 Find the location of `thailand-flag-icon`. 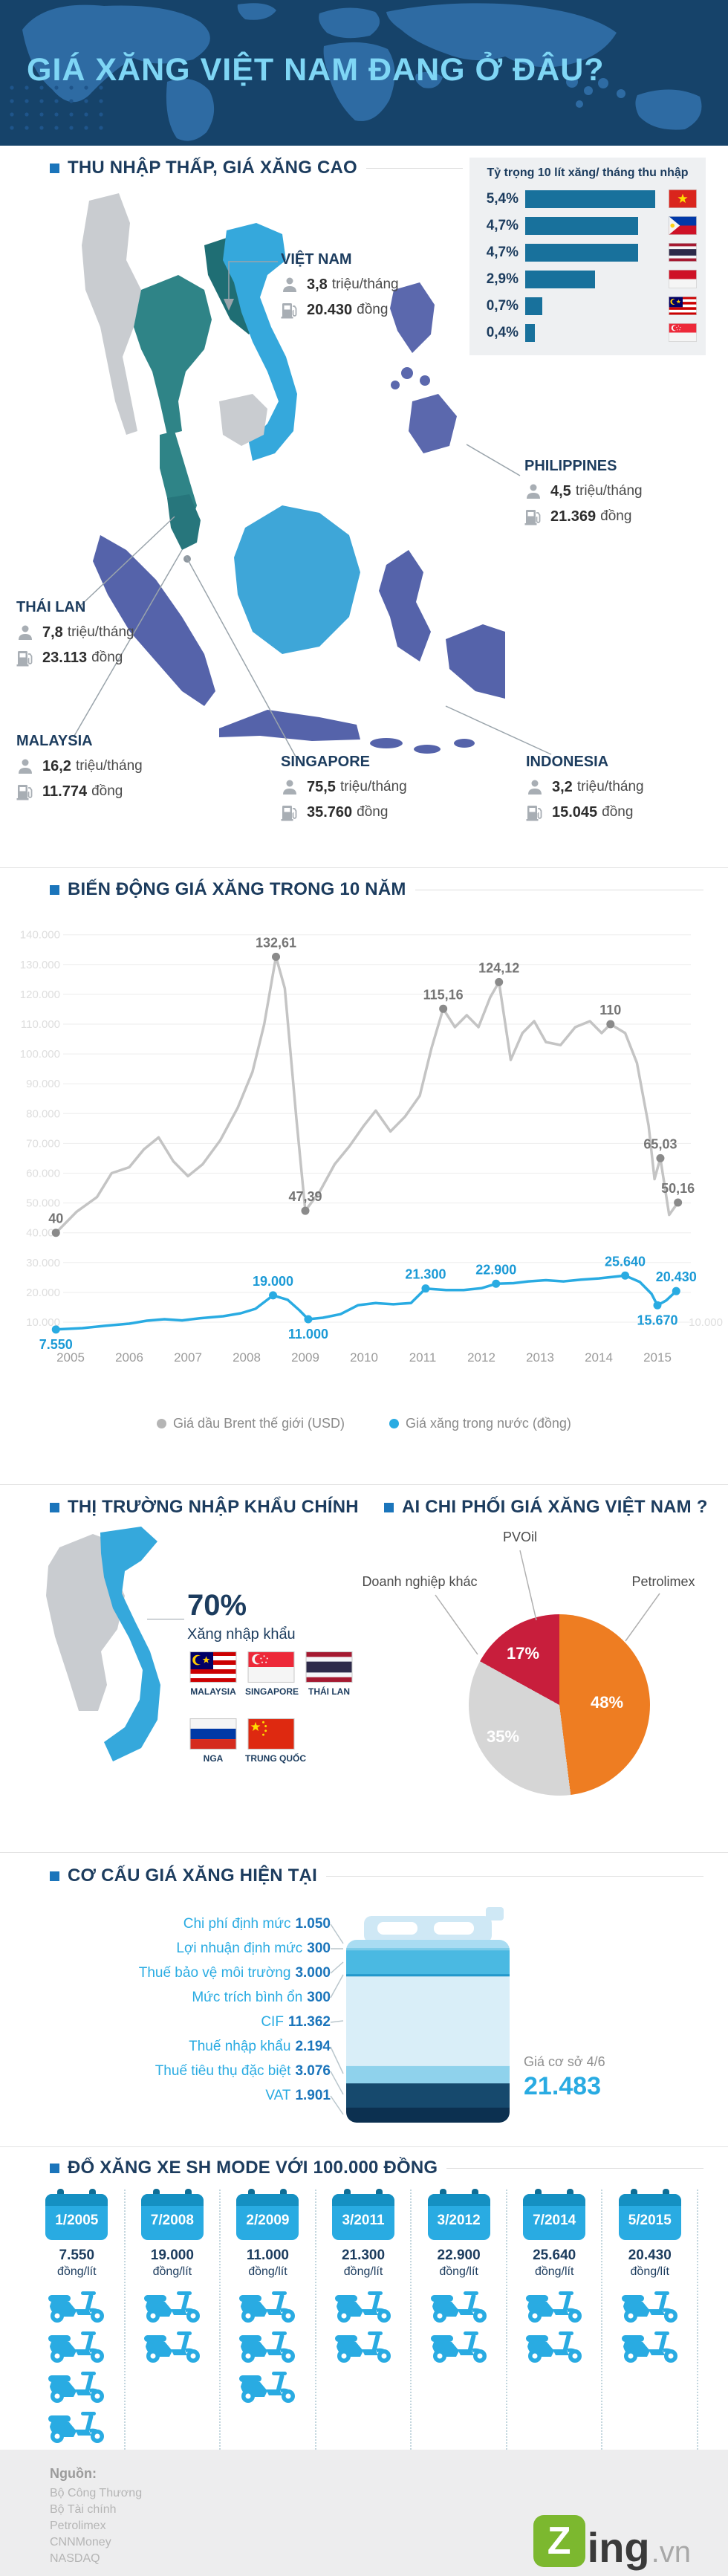

thailand-flag-icon is located at coordinates (329, 1667).